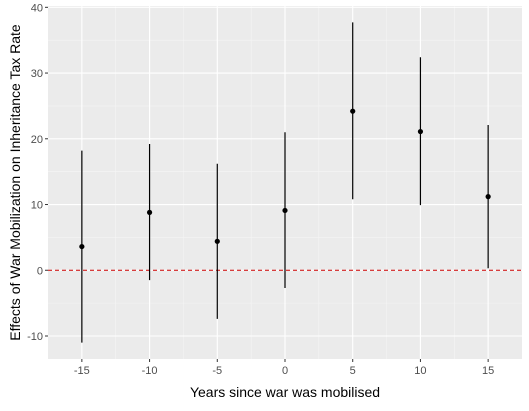 This screenshot has height=411, width=529. I want to click on x-axis-ticks: -15 -10 -5 0 5 10 15, so click(284, 368).